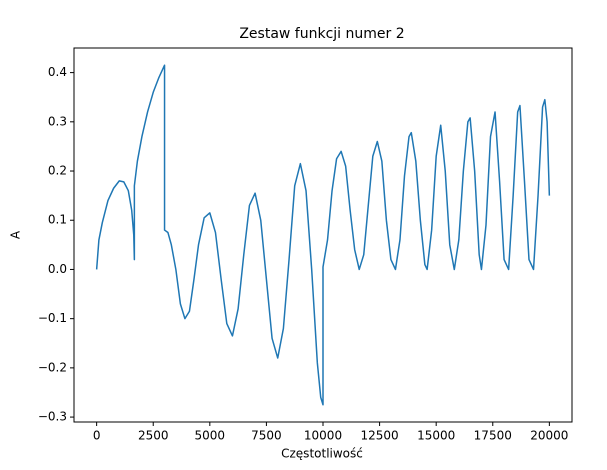 Image resolution: width=607 pixels, height=470 pixels. Describe the element at coordinates (57, 220) in the screenshot. I see `y-tick-label: 0.1` at that location.